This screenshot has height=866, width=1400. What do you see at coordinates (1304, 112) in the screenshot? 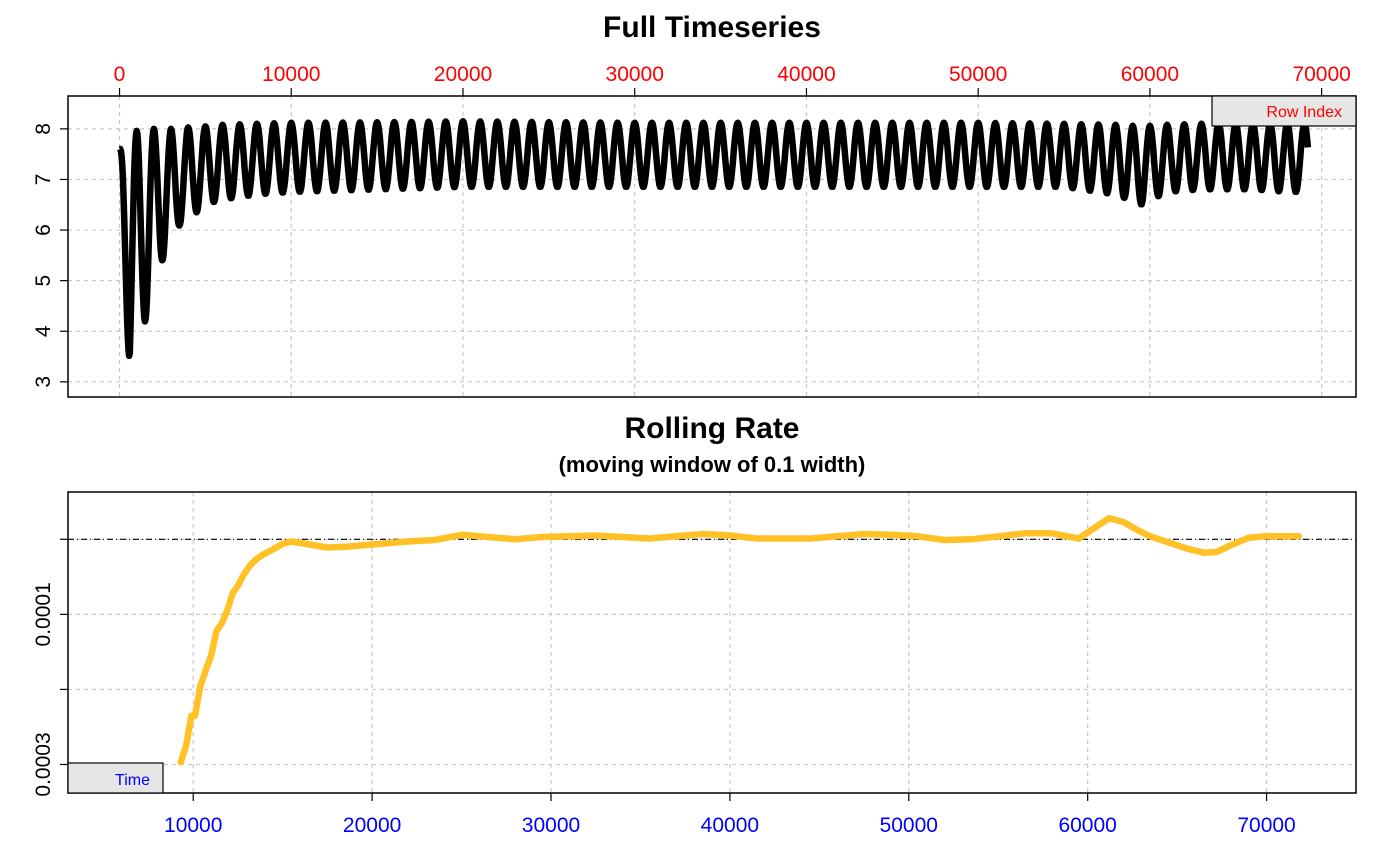
I see `legend-label-row-index: Row Index` at bounding box center [1304, 112].